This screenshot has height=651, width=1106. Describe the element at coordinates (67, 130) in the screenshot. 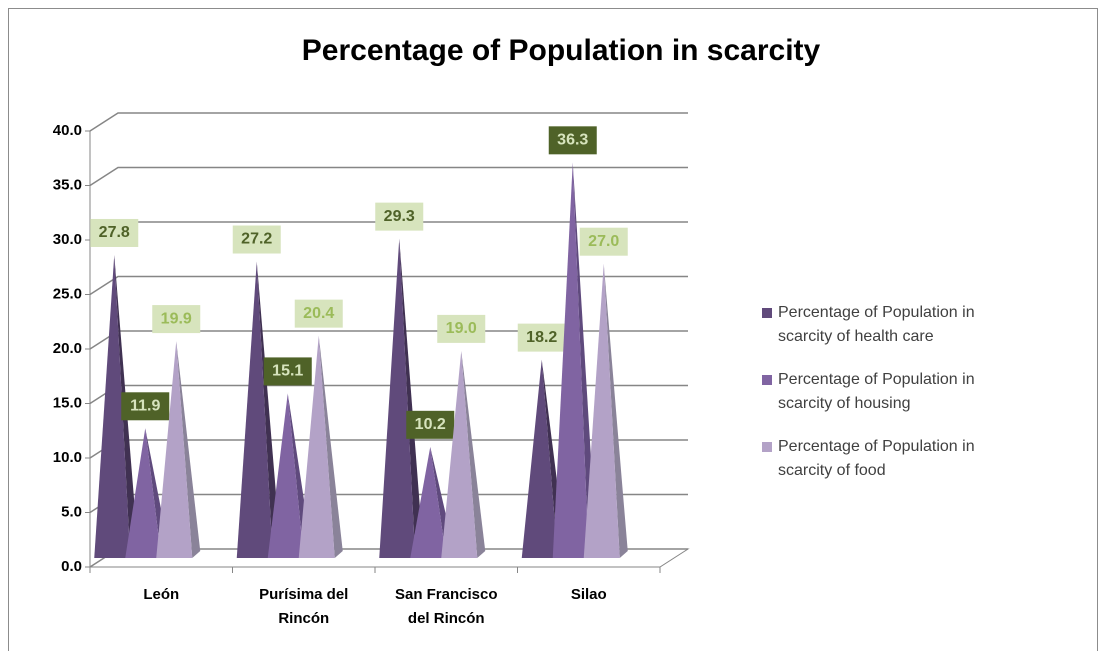

I see `y-tick-label: 40.0` at that location.